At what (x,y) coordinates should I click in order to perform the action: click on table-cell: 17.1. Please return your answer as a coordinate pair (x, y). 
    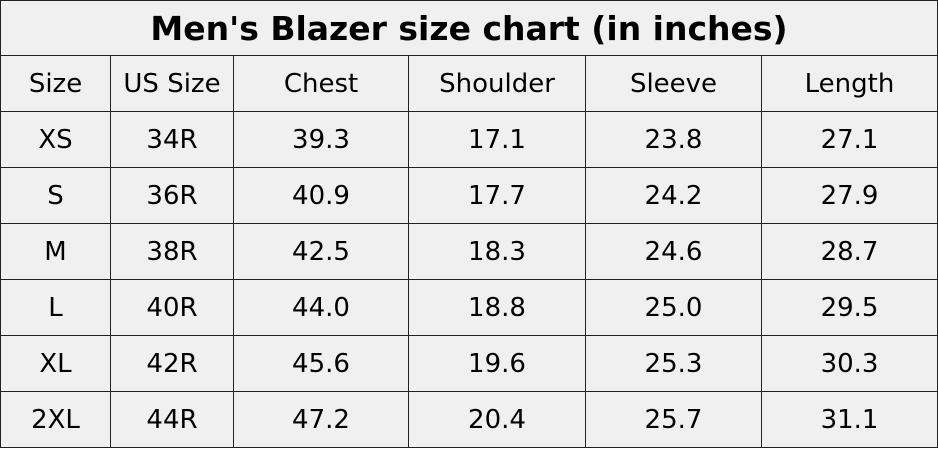
    Looking at the image, I should click on (497, 139).